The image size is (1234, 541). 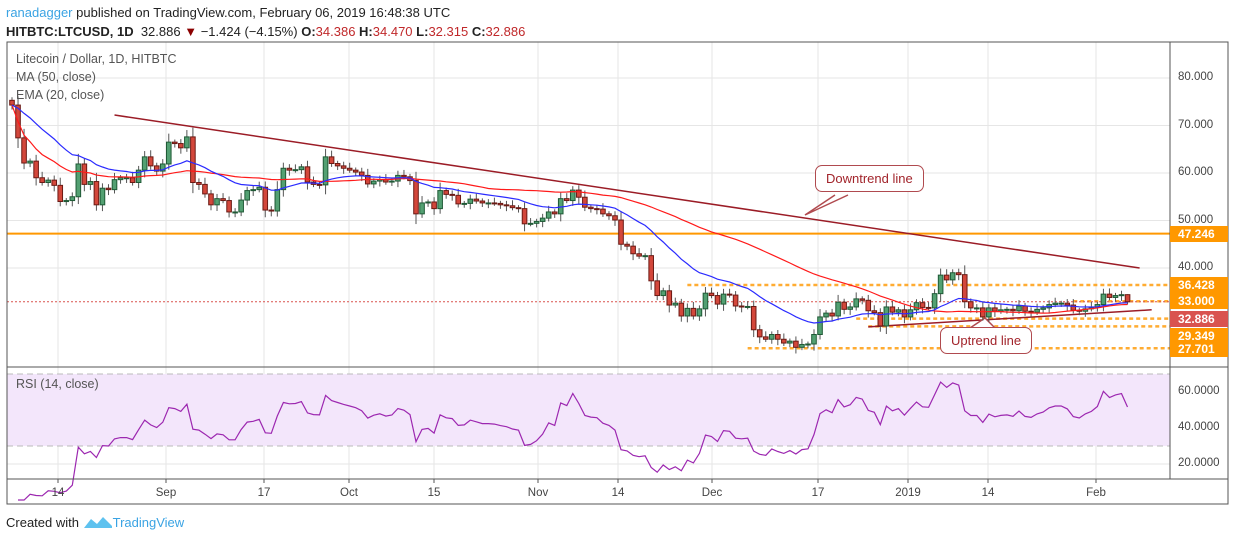 What do you see at coordinates (505, 31) in the screenshot?
I see `close-value: 32.886` at bounding box center [505, 31].